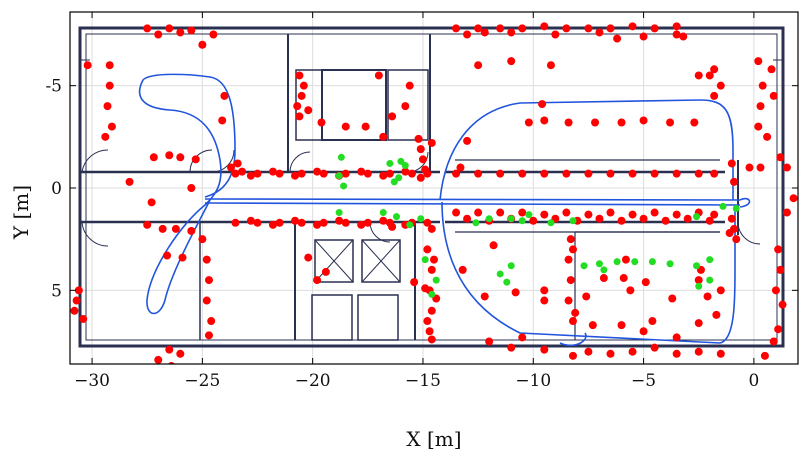  I want to click on elevator-right-x2, so click(381, 261).